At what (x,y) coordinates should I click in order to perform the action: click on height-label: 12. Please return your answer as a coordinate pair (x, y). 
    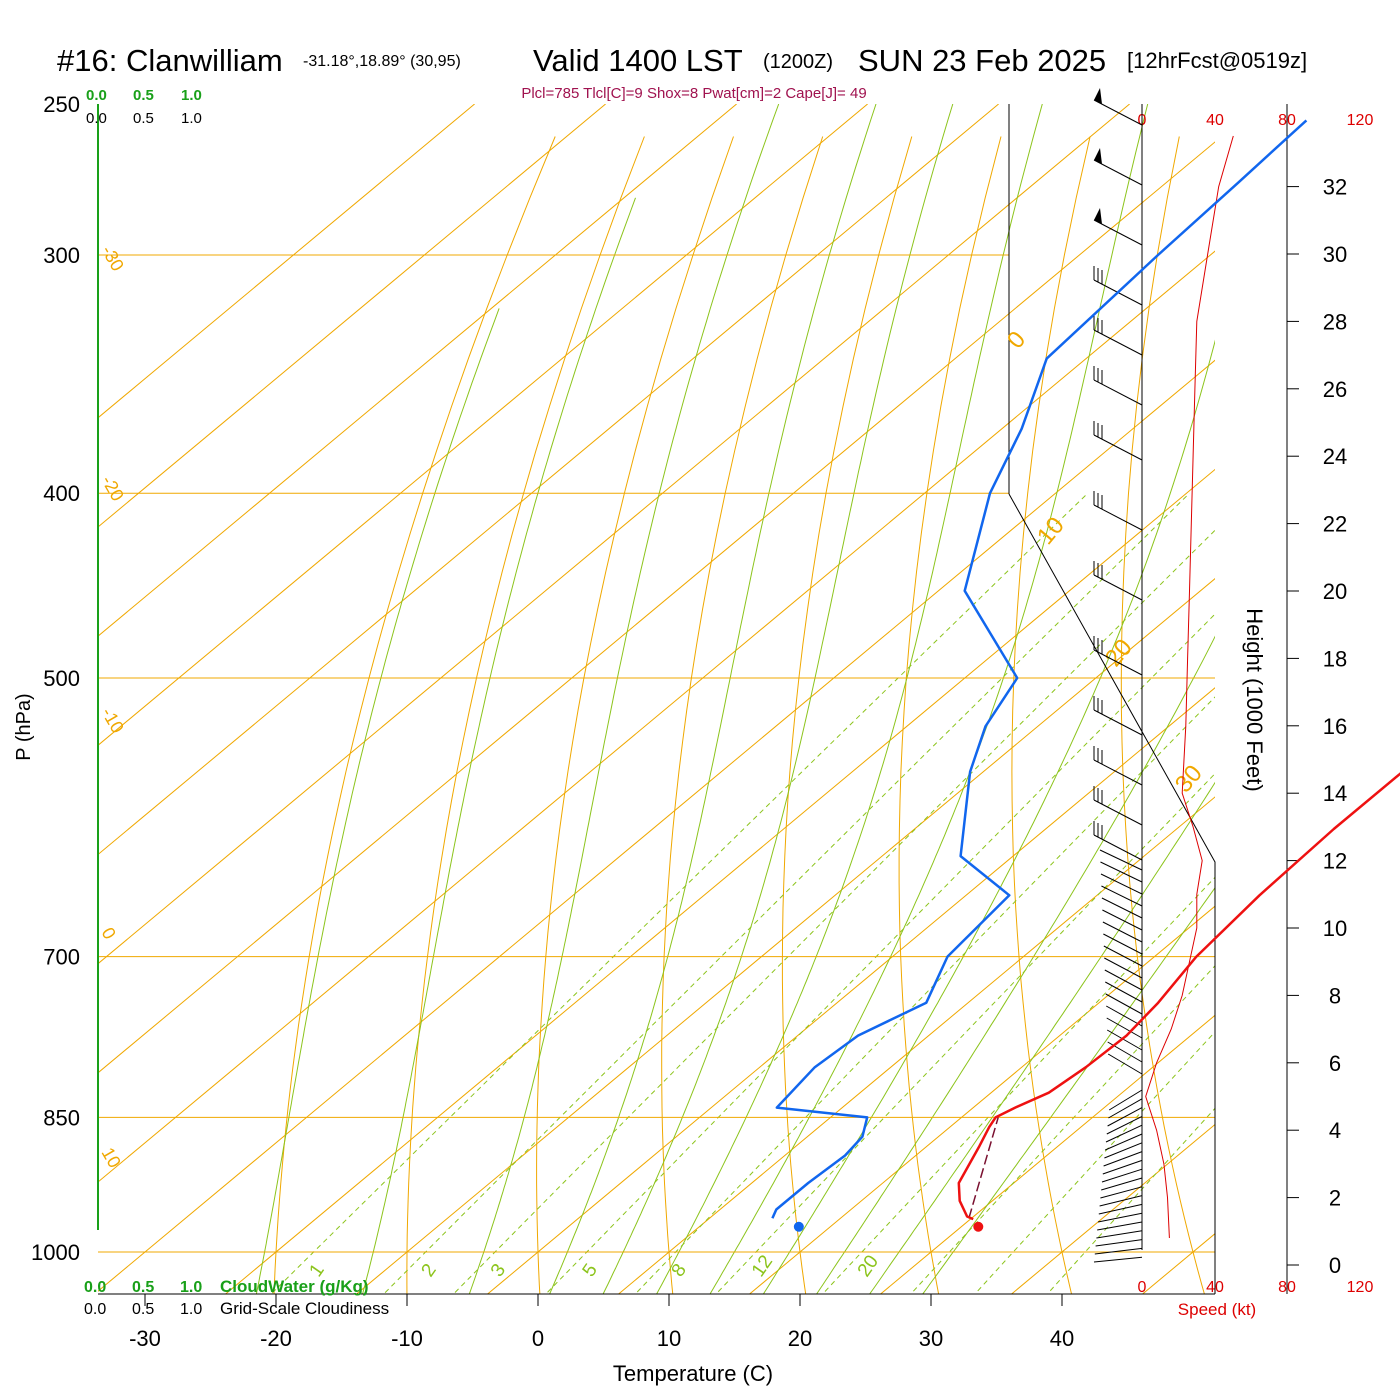
    Looking at the image, I should click on (1335, 861).